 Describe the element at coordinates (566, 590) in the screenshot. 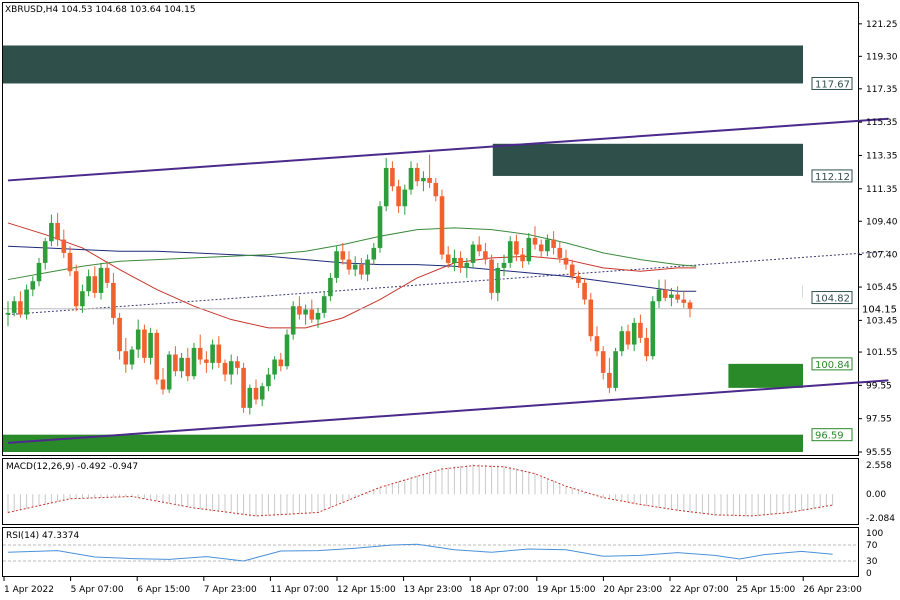

I see `x-tick-label: 19 Apr 15:00` at that location.